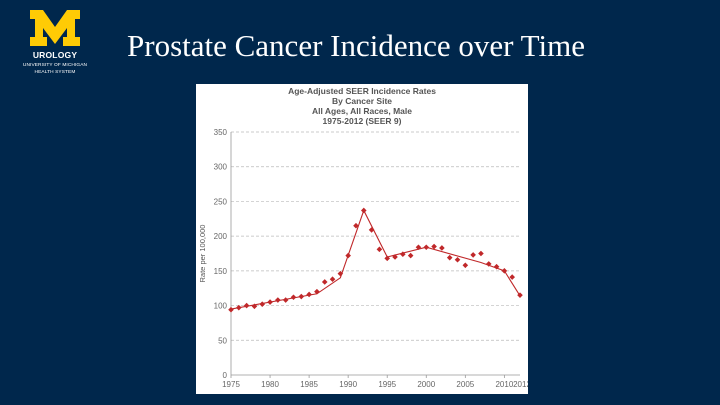 The width and height of the screenshot is (720, 405). I want to click on y-tick-label: 150, so click(221, 271).